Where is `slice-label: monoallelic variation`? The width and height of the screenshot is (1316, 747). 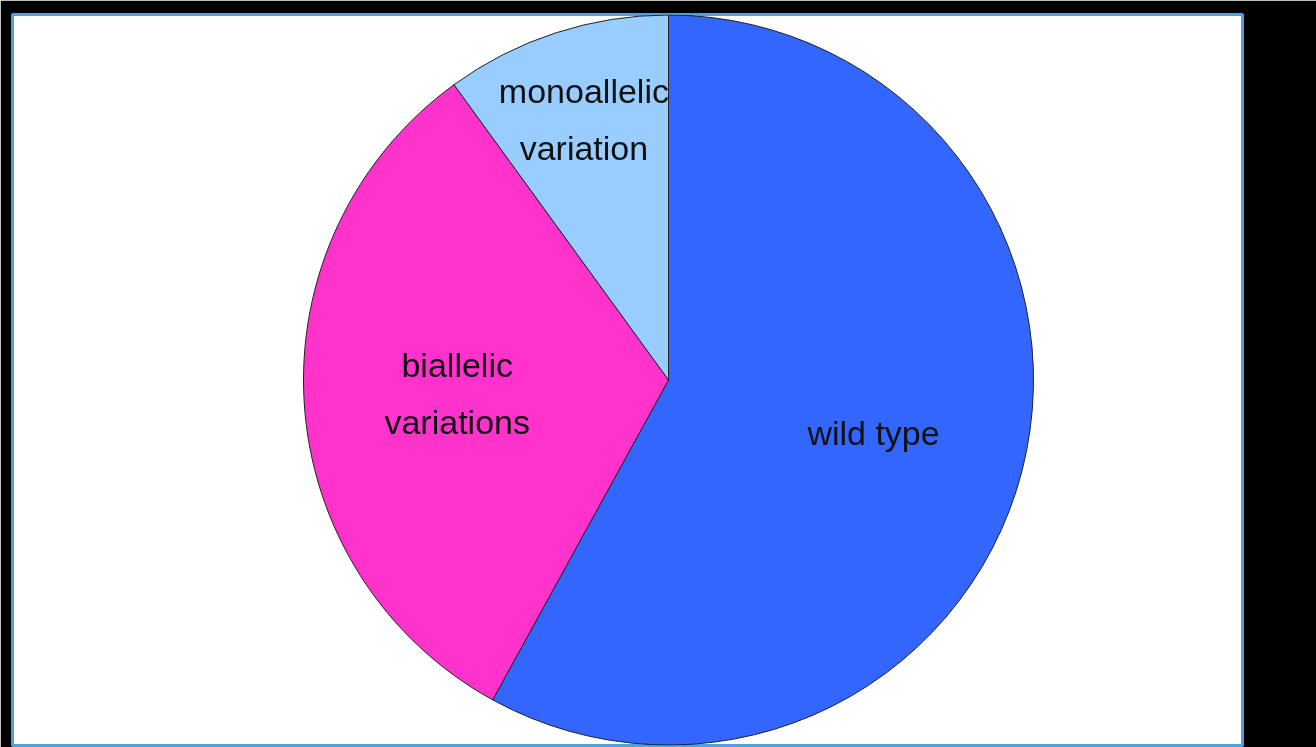
slice-label: monoallelic variation is located at coordinates (583, 120).